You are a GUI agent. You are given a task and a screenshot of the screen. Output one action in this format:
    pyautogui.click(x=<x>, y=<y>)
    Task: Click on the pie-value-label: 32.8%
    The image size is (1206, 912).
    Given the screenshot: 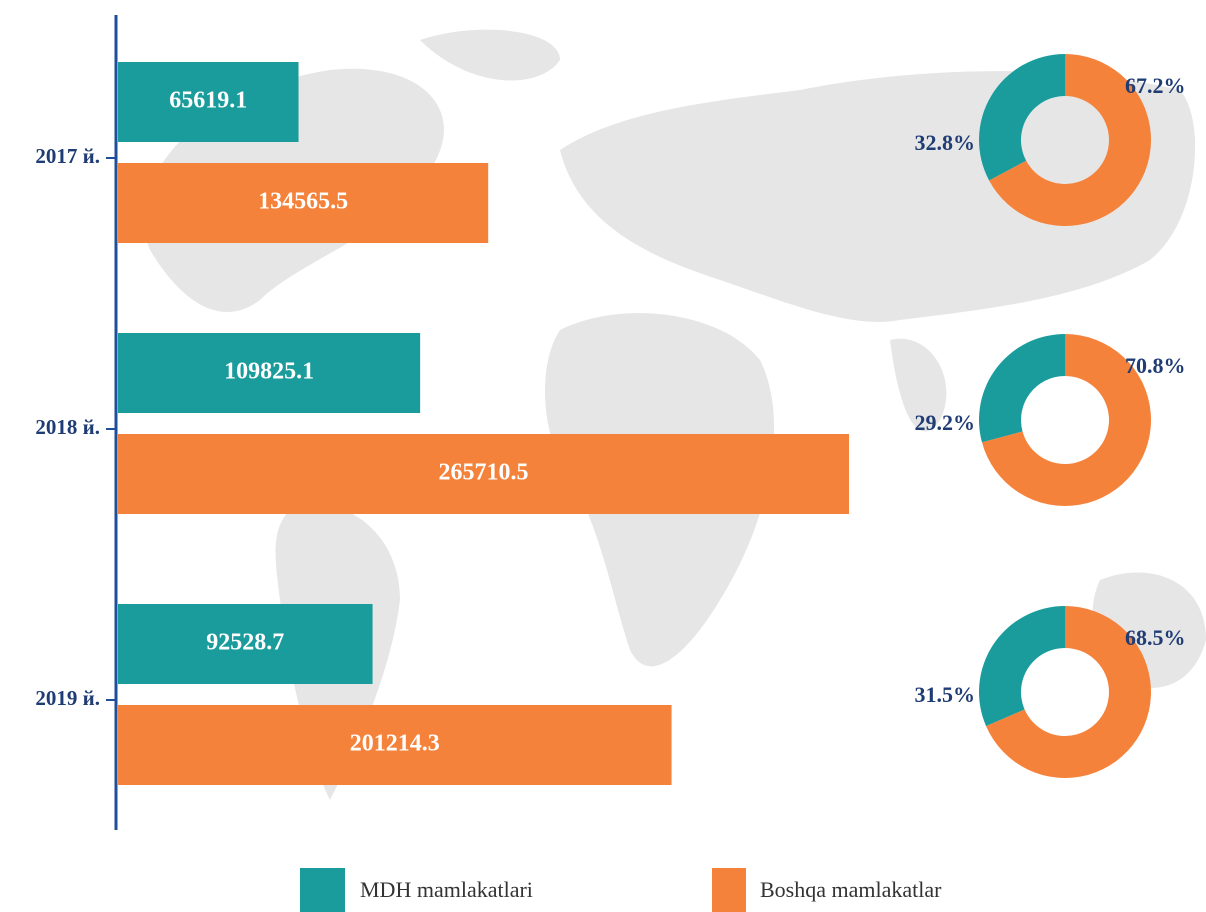 What is the action you would take?
    pyautogui.click(x=945, y=142)
    